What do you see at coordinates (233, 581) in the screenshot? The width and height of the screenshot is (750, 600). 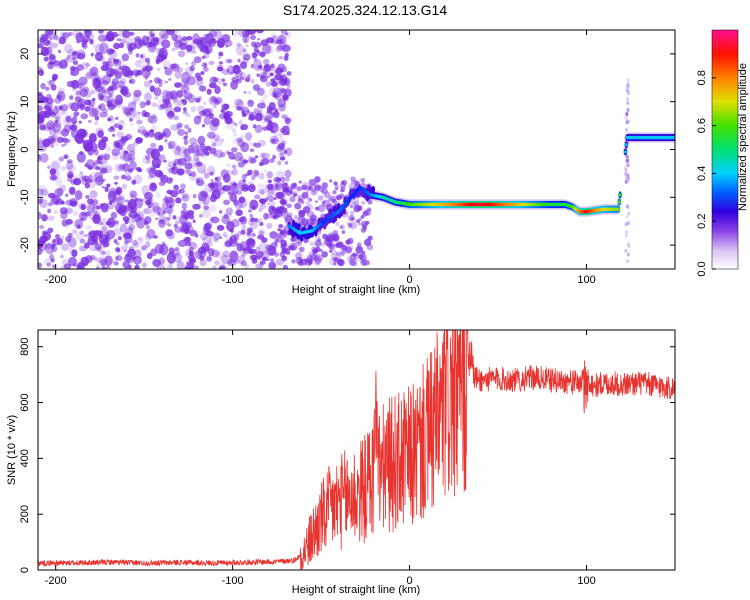 I see `snr-x-tick-label: -100` at bounding box center [233, 581].